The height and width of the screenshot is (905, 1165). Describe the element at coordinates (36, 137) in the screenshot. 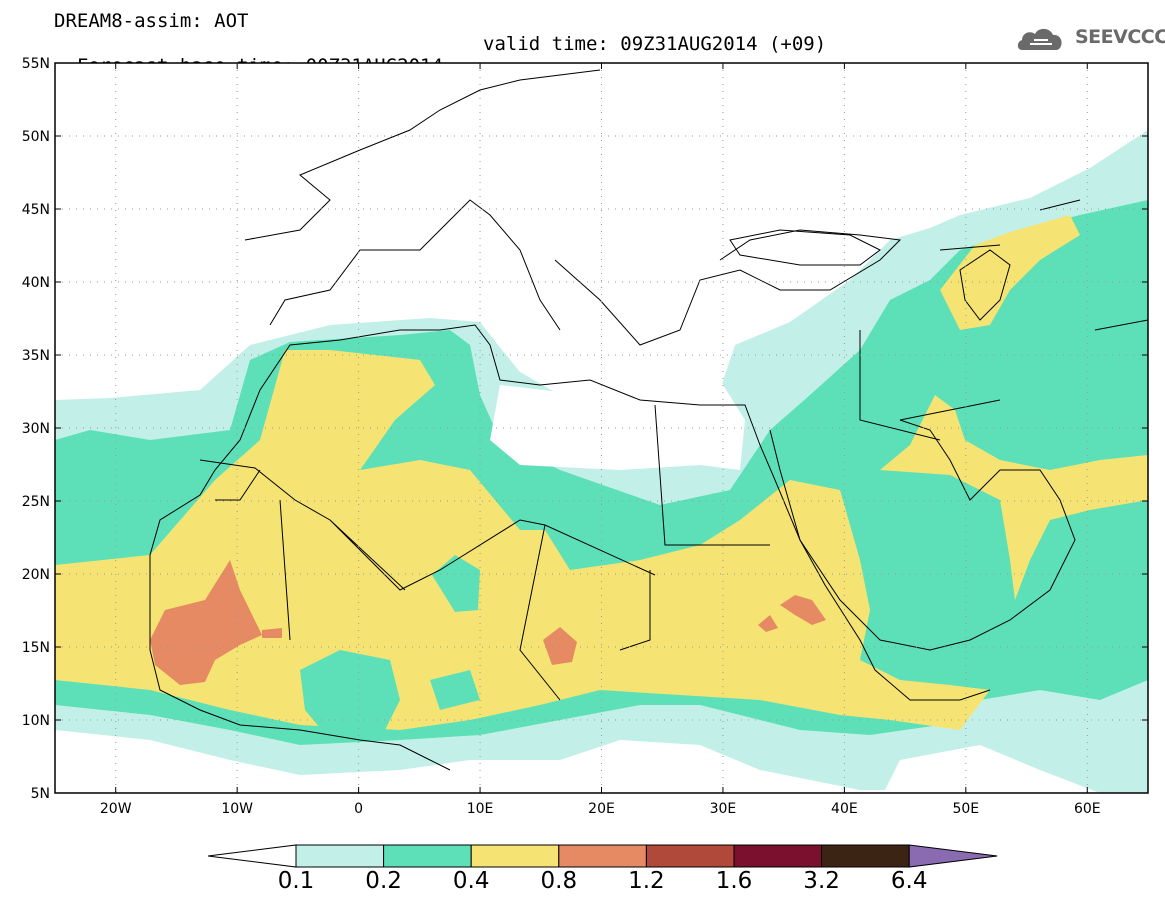

I see `lat-tick-label: 50N` at that location.